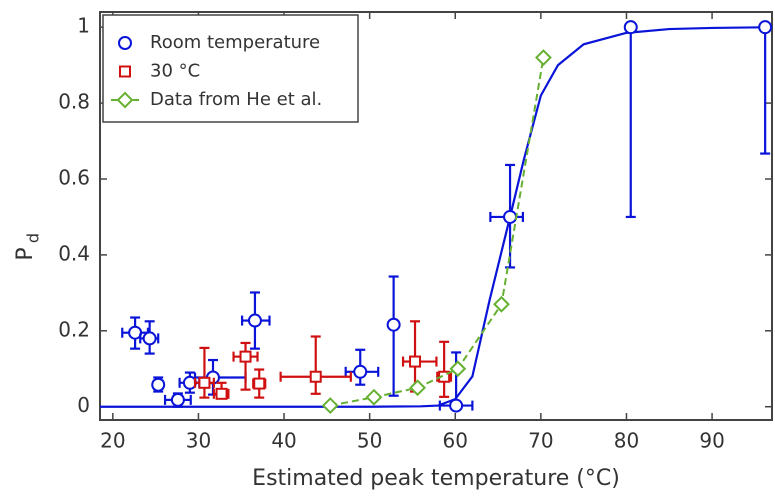  I want to click on y-tick-label: 0.4, so click(74, 253).